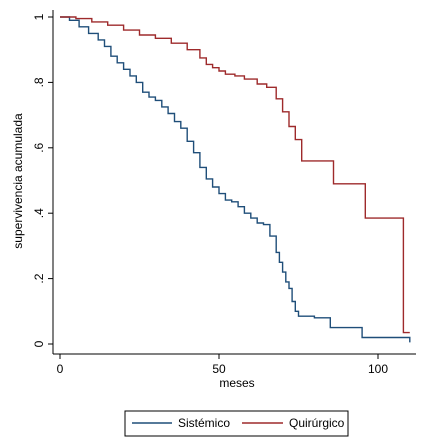 The width and height of the screenshot is (428, 439). I want to click on y-tick-label: .4, so click(39, 213).